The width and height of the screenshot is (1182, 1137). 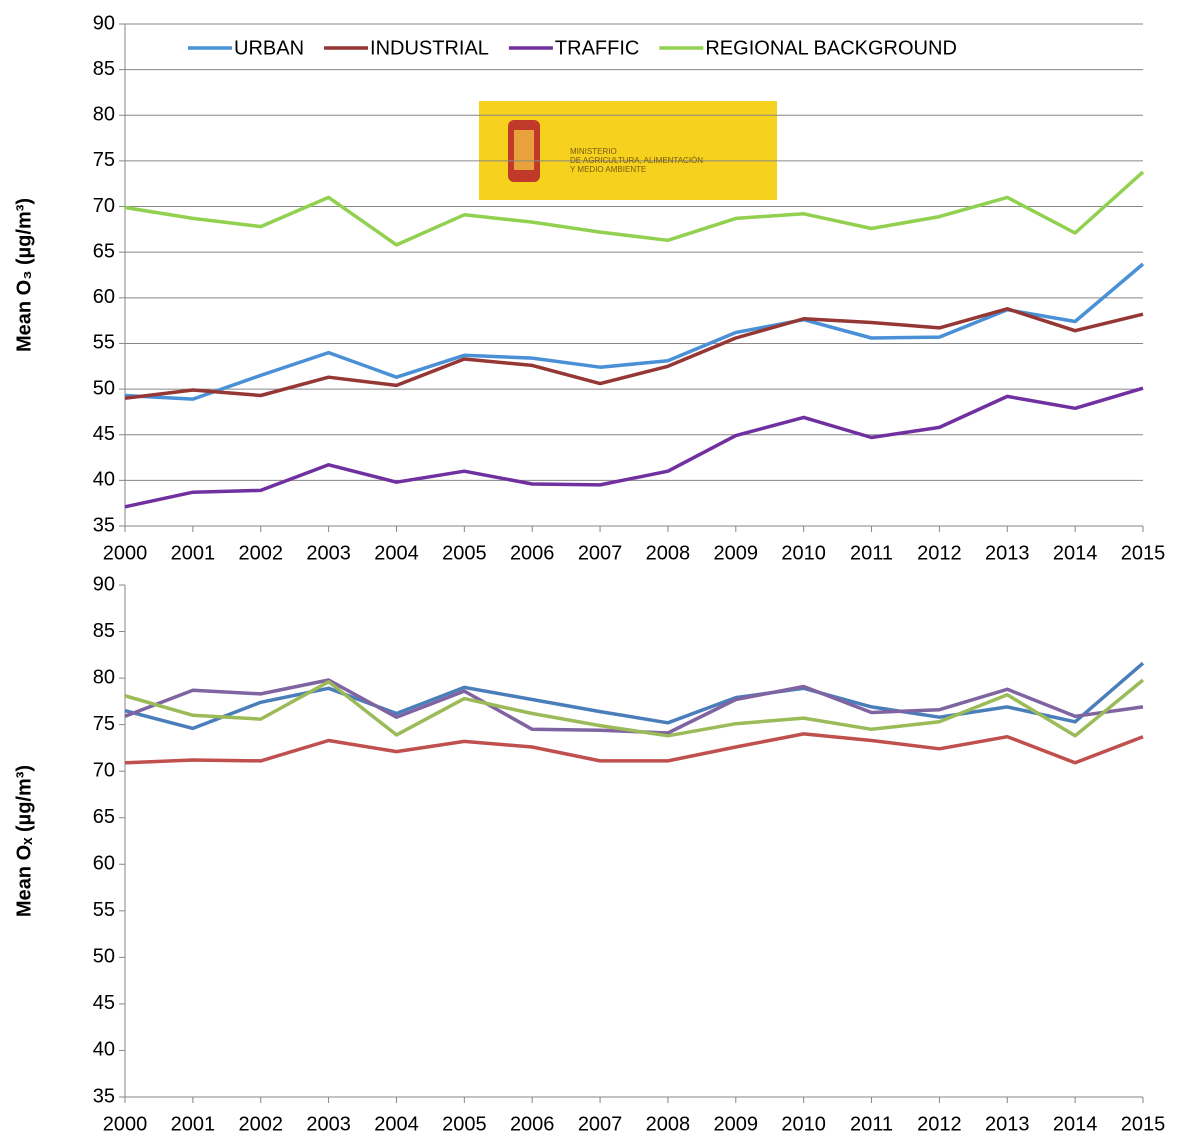 What do you see at coordinates (24, 841) in the screenshot?
I see `y-axis-label: Mean Oₓ (µg/m³)` at bounding box center [24, 841].